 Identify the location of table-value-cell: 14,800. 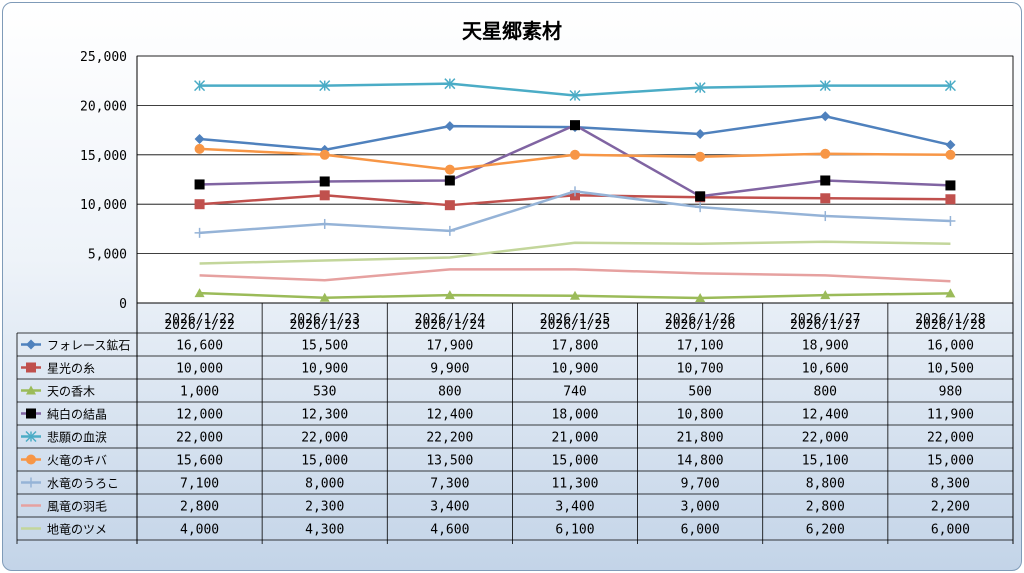
(700, 461).